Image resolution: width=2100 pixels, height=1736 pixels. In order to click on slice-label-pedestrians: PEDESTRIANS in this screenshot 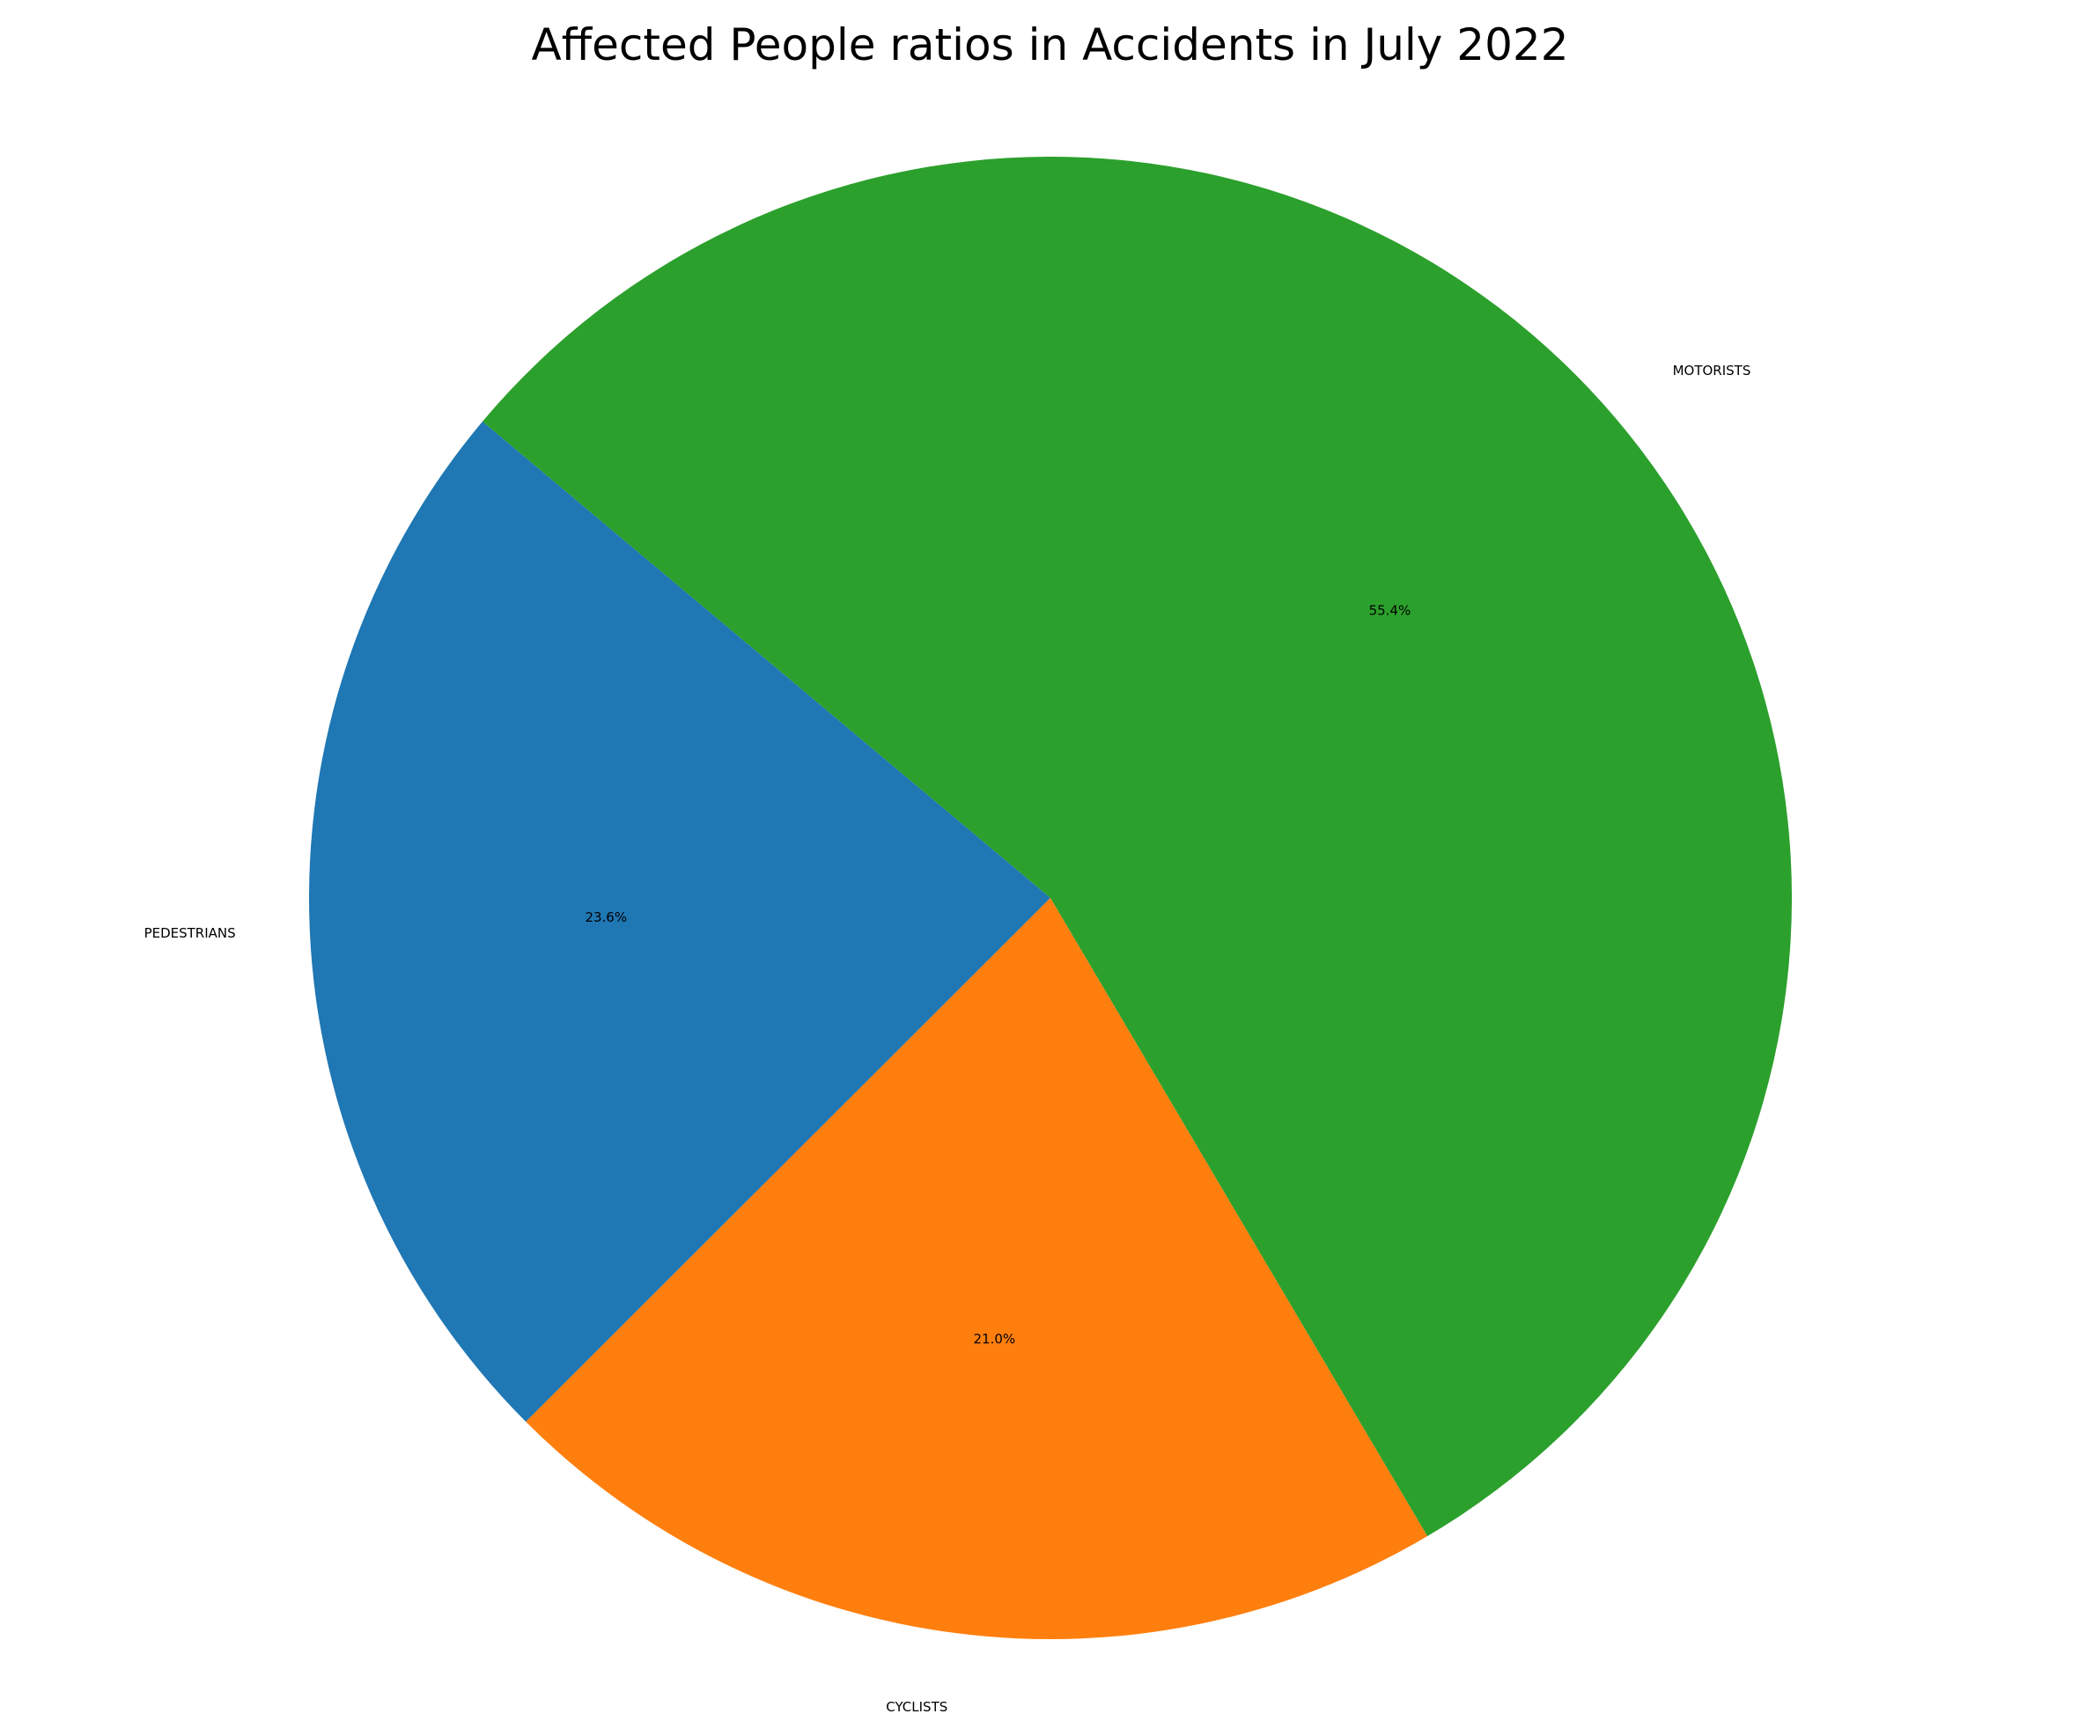, I will do `click(190, 933)`.